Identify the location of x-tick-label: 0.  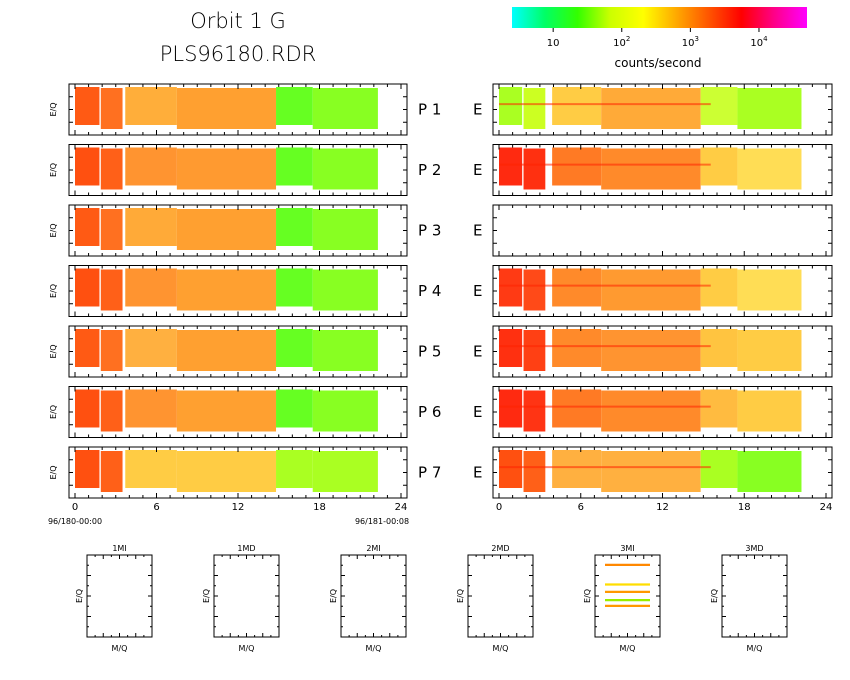
(75, 507).